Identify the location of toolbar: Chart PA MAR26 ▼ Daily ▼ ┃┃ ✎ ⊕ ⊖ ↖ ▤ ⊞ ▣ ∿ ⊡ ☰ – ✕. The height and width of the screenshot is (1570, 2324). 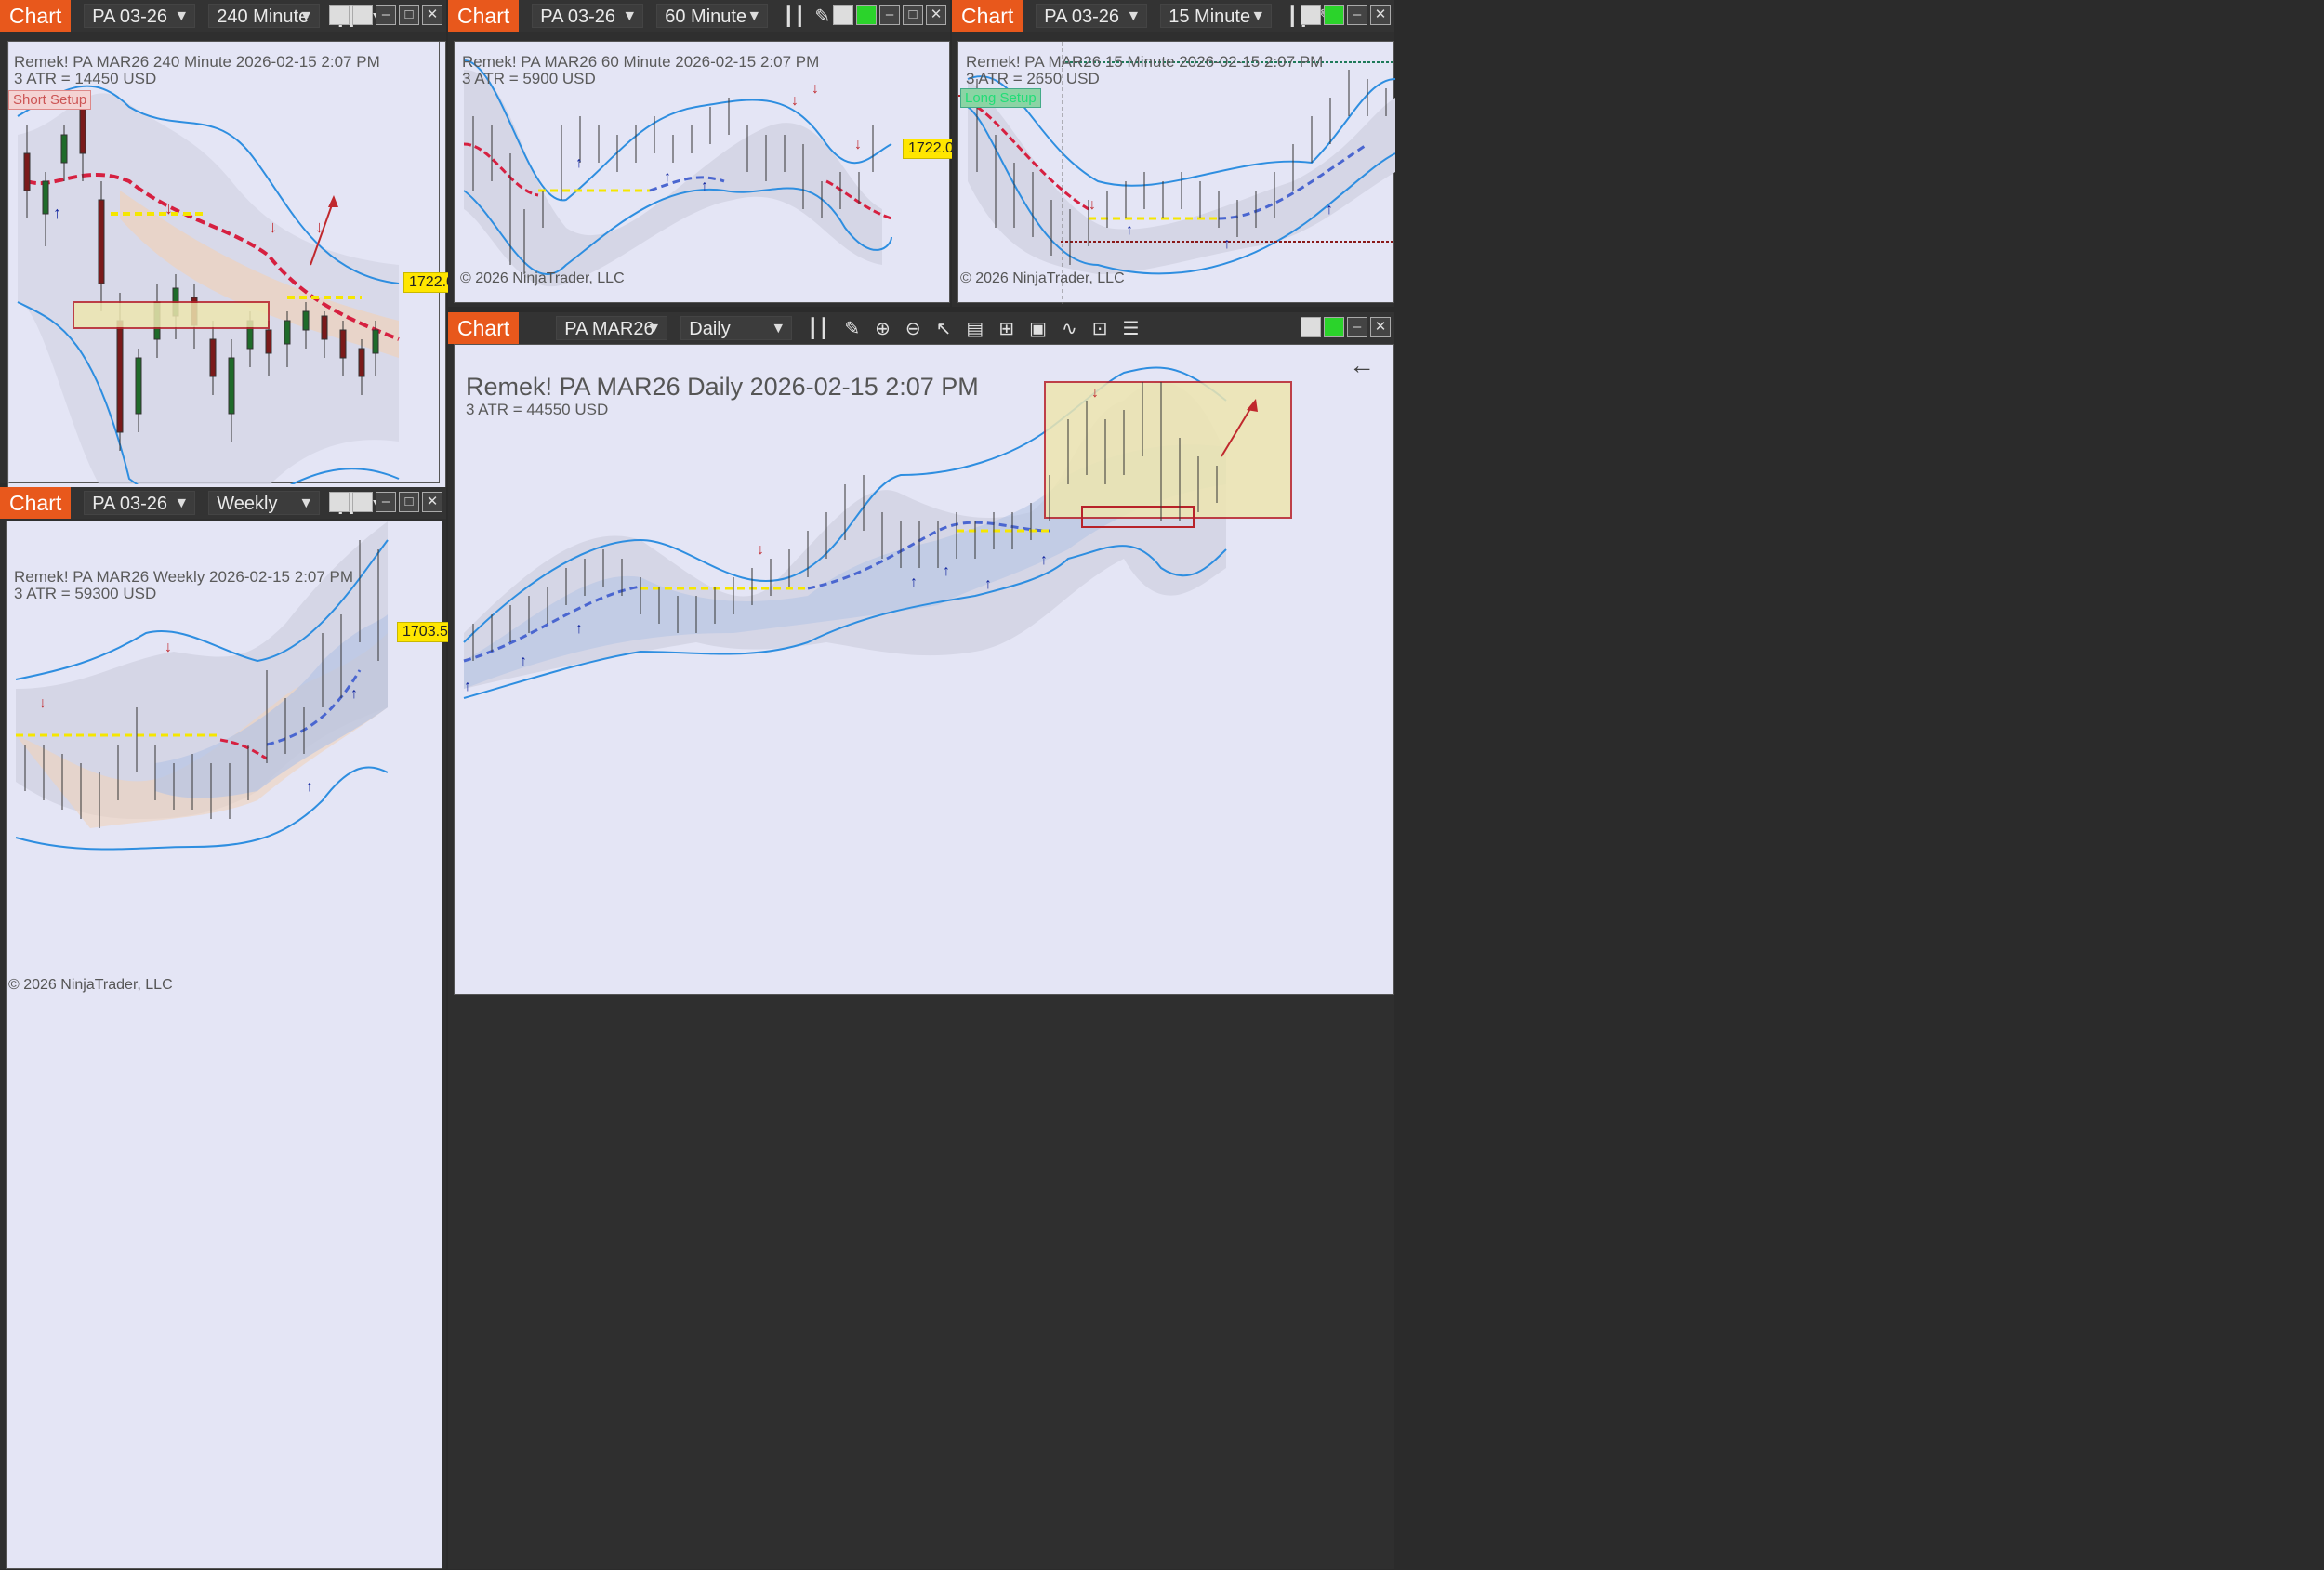
(921, 328).